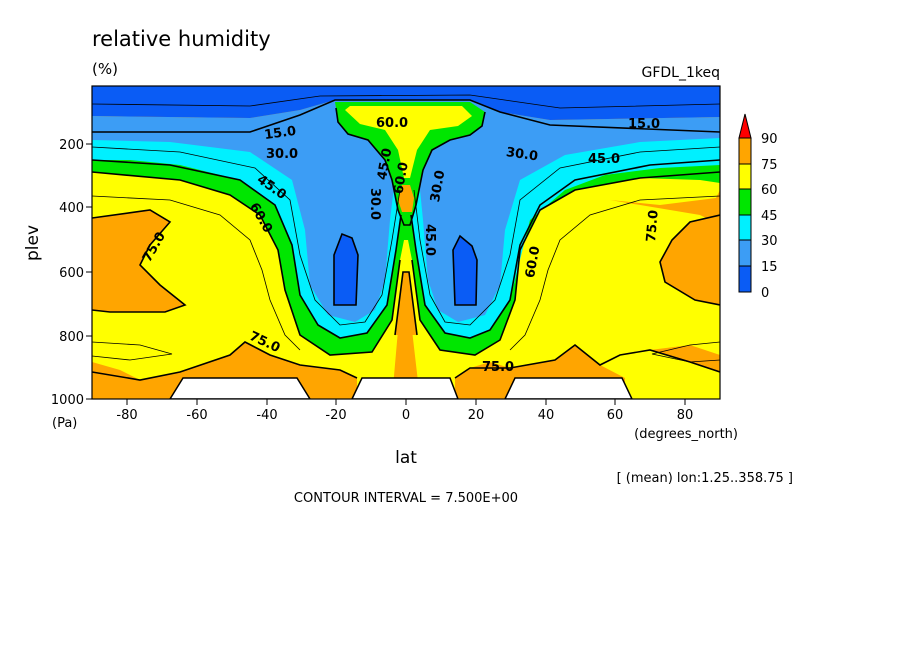  What do you see at coordinates (71, 145) in the screenshot?
I see `y-tick-label: 200` at bounding box center [71, 145].